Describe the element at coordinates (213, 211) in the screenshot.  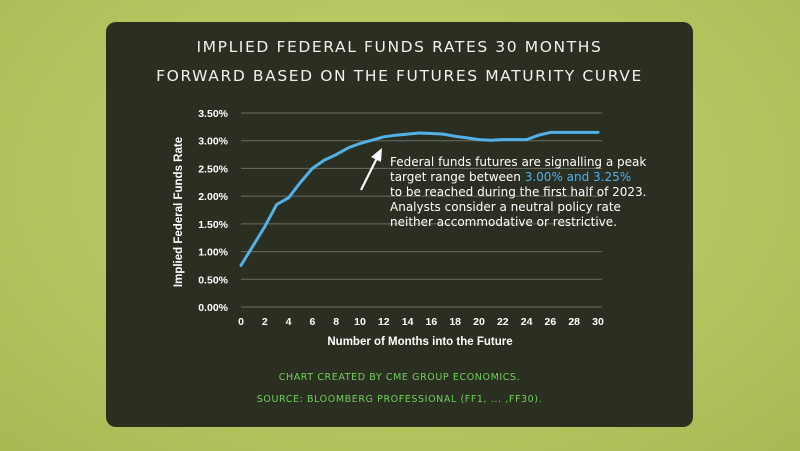
I see `y-axis-ticks: 0.00% 0.50% 1.00% 1.50% 2.00% 2.50% 3.00% 3.50%` at that location.